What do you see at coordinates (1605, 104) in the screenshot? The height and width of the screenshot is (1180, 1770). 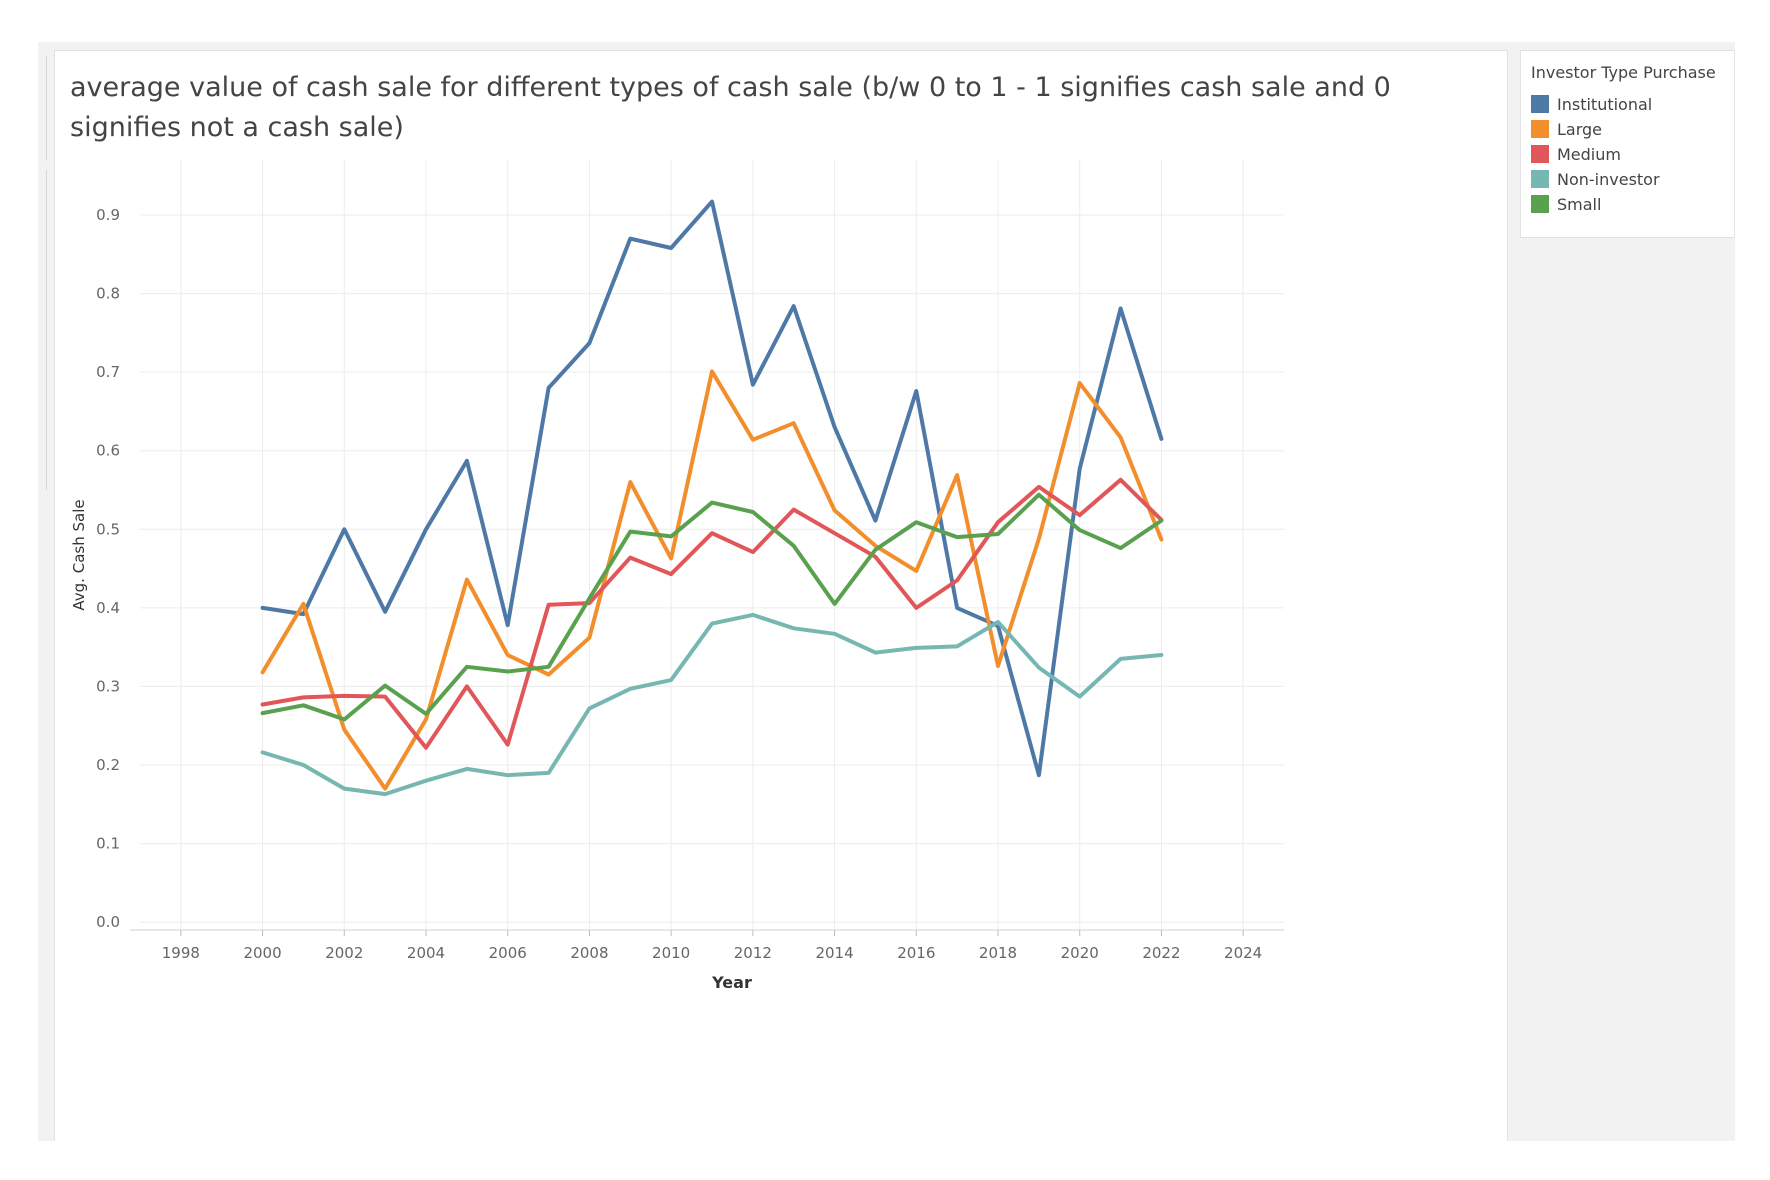 I see `legend-label: Institutional` at bounding box center [1605, 104].